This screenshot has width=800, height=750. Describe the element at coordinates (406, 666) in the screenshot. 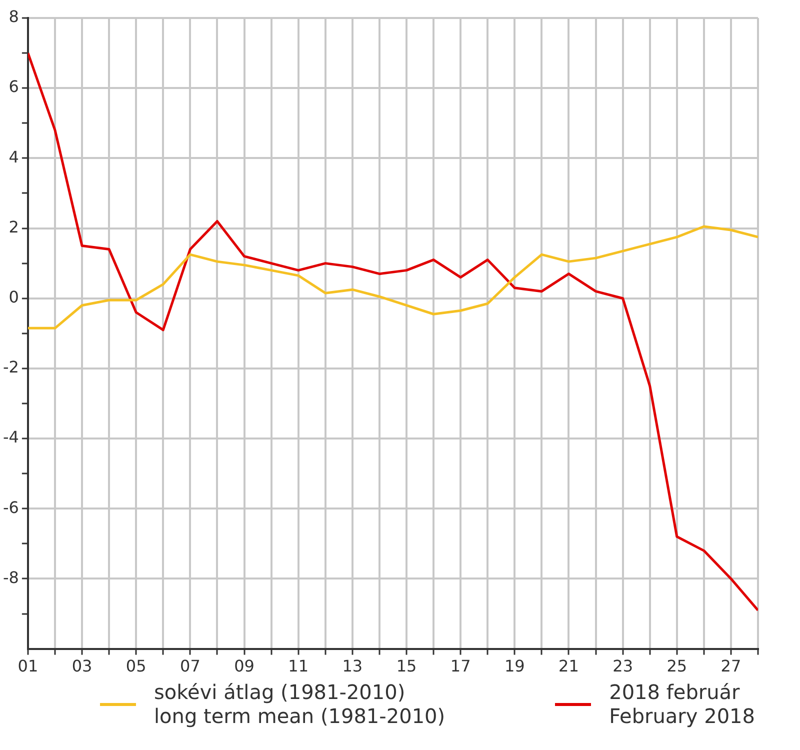

I see `x-tick-label: 15` at that location.